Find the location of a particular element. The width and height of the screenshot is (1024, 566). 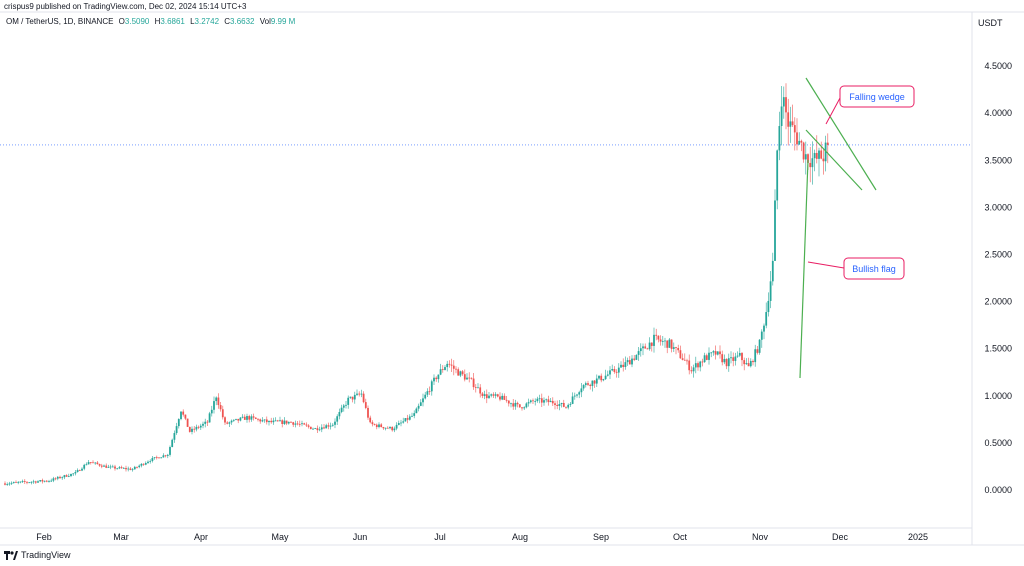

open-value: 3.5090 is located at coordinates (137, 21).